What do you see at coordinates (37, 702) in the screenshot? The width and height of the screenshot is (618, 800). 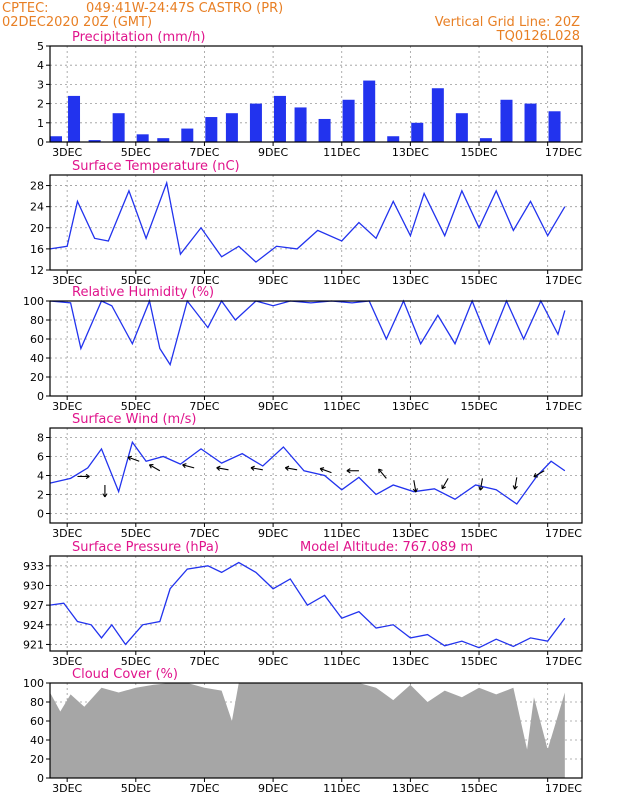 I see `cloud-cover-ytick-label: 80` at bounding box center [37, 702].